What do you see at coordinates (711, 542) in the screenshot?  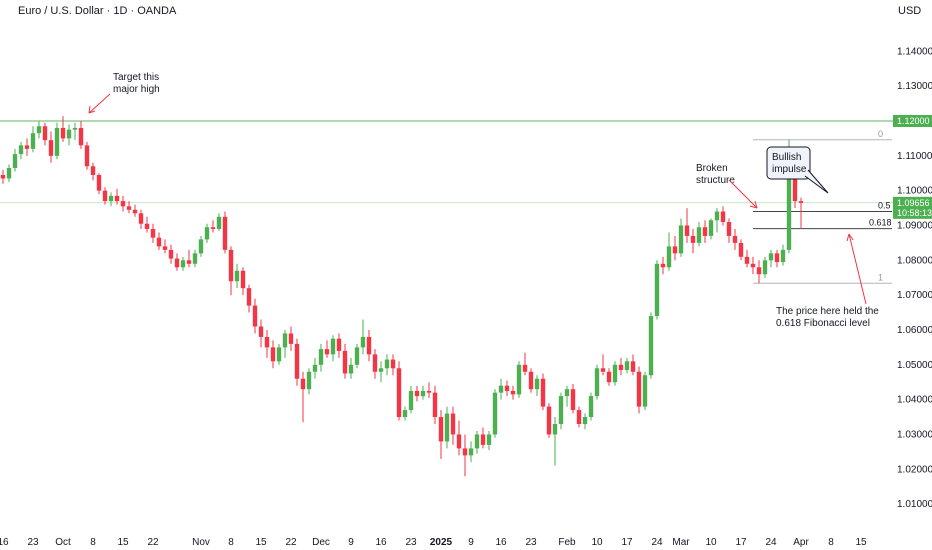 I see `x-tick-label: 10` at bounding box center [711, 542].